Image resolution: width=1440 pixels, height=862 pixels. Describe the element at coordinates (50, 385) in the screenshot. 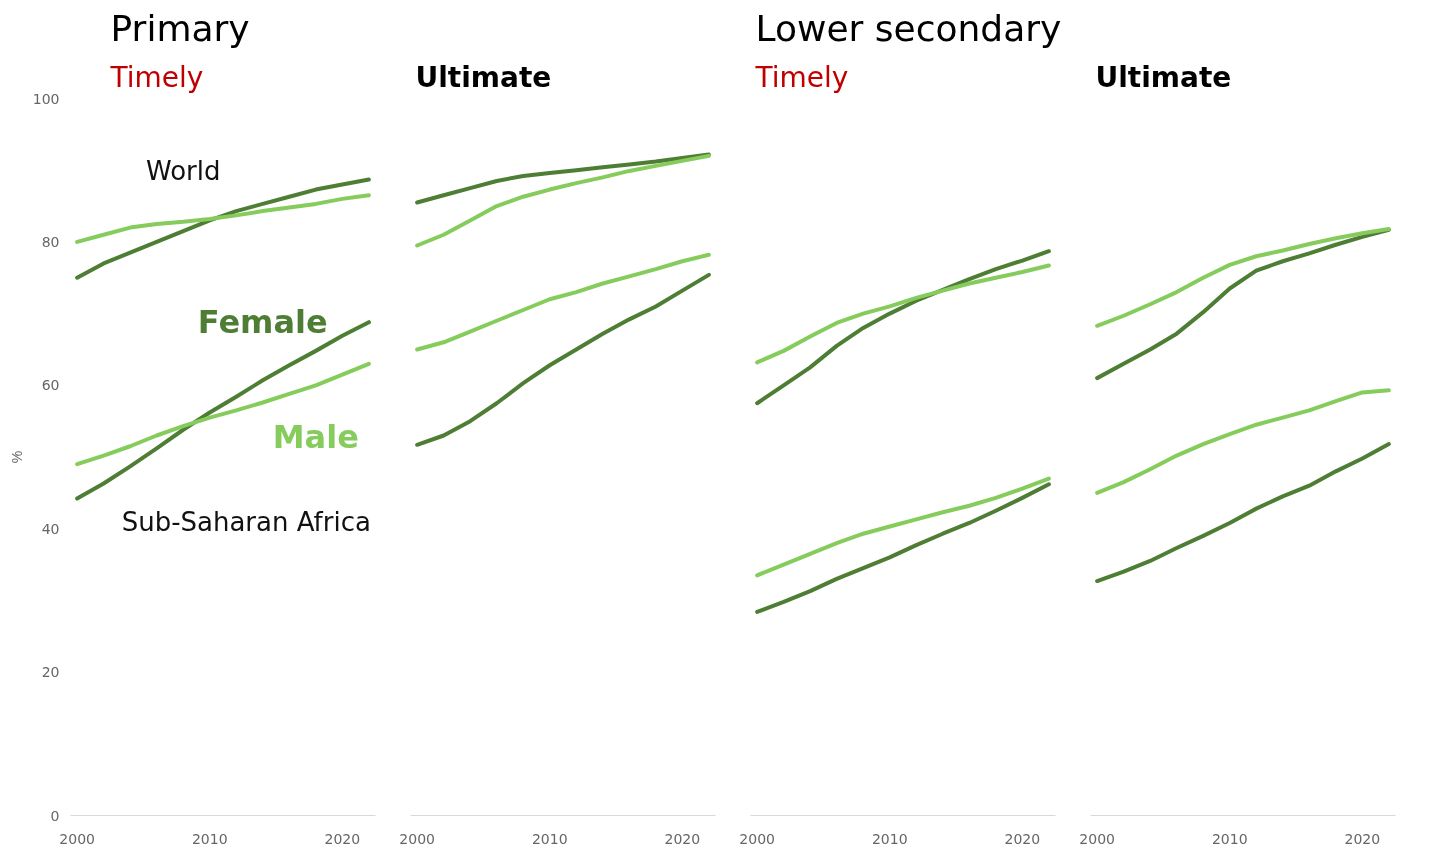

I see `y-tick-label: 60` at that location.